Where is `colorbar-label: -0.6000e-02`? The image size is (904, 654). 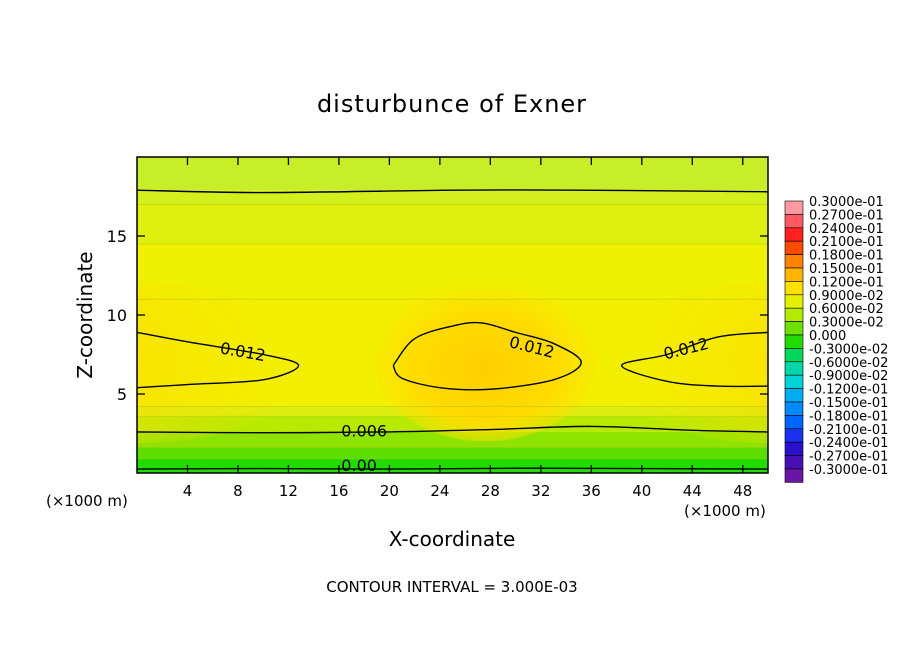 colorbar-label: -0.6000e-02 is located at coordinates (848, 363).